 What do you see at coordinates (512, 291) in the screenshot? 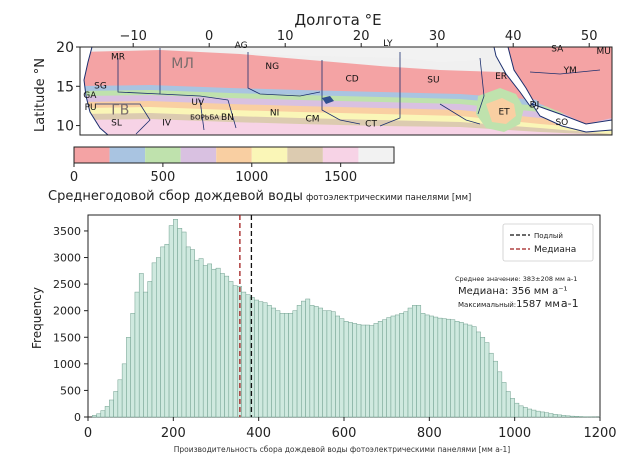
I see `stats-median: Медиана: 356 мм а⁻¹` at bounding box center [512, 291].